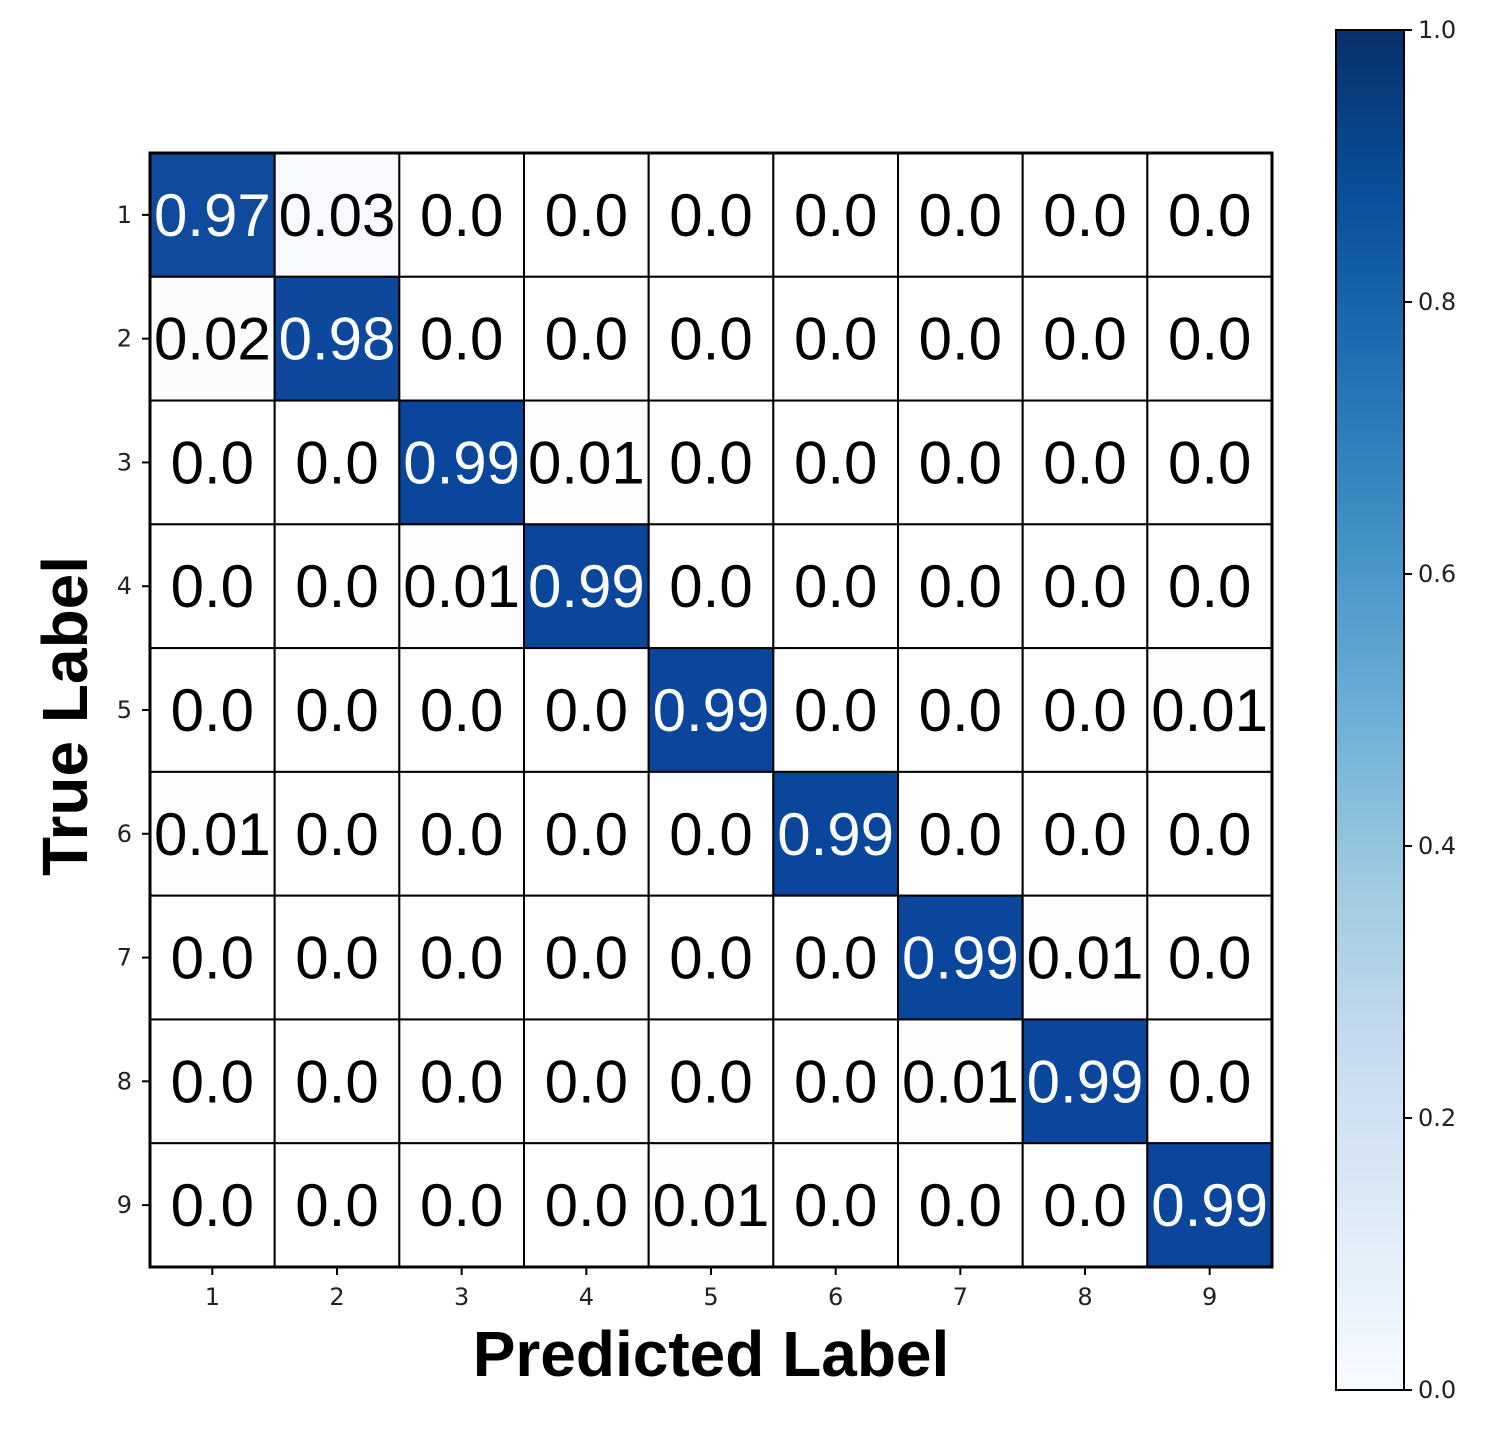 The height and width of the screenshot is (1441, 1491). Describe the element at coordinates (461, 586) in the screenshot. I see `cell-value-r4-c3: 0.01` at that location.